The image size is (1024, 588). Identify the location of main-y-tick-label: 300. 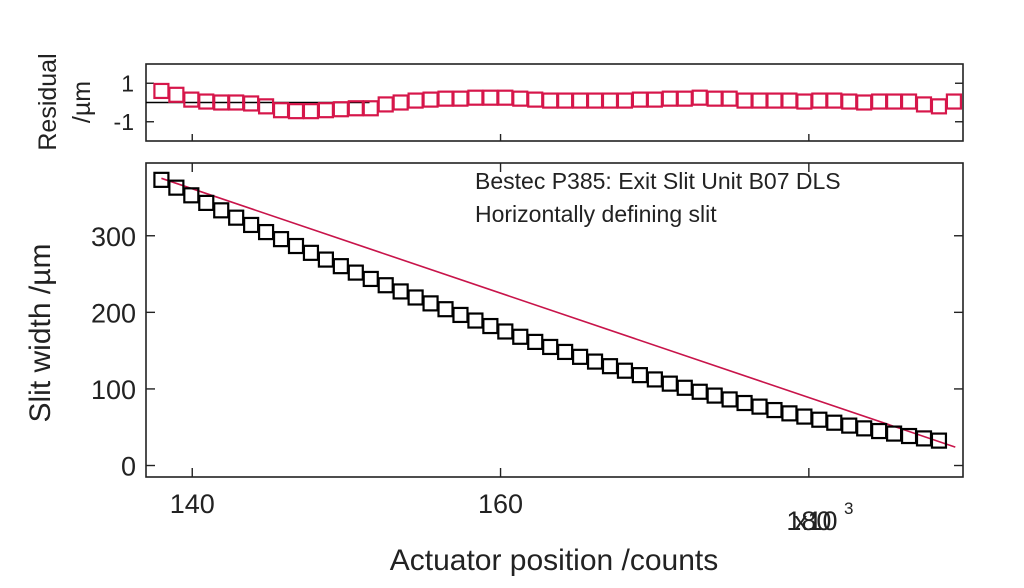
(113, 237).